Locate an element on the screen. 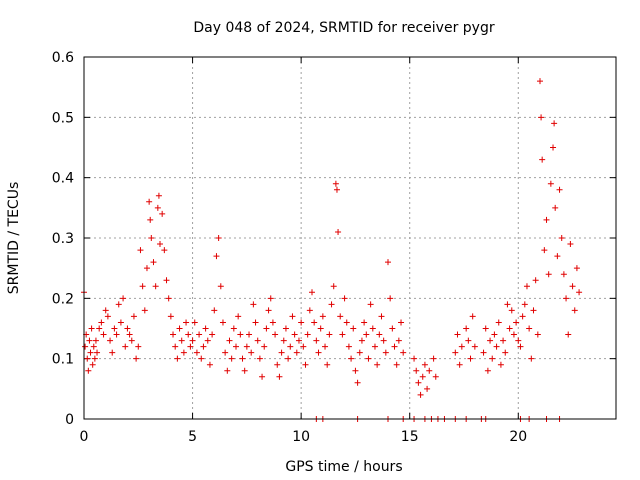  y-axis-label: SRMTID / TECUs is located at coordinates (14, 238).